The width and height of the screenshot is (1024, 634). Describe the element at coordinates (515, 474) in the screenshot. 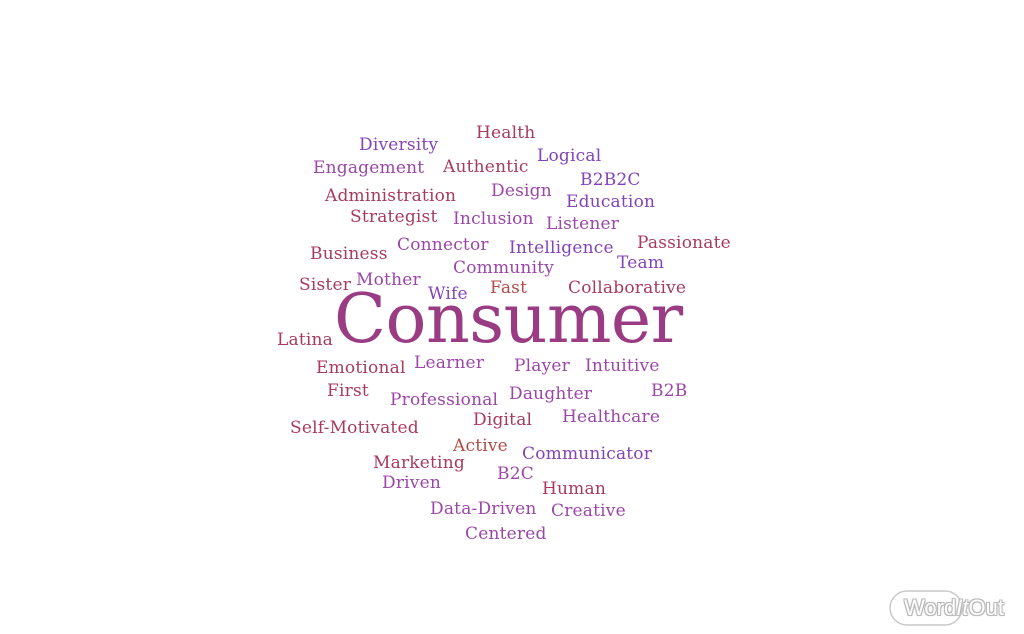

I see `word-b2c: B2C` at that location.